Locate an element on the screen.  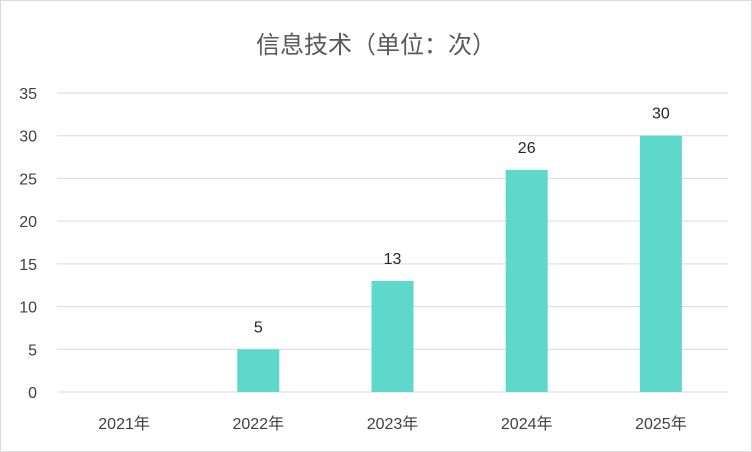
x-tick-label: 2023年 is located at coordinates (393, 424).